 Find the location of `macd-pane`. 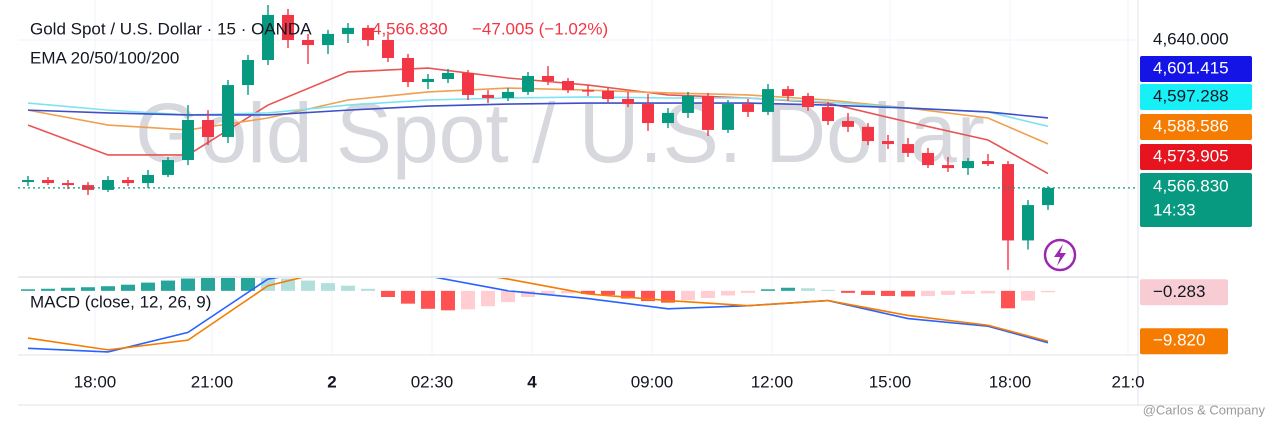

macd-pane is located at coordinates (538, 315).